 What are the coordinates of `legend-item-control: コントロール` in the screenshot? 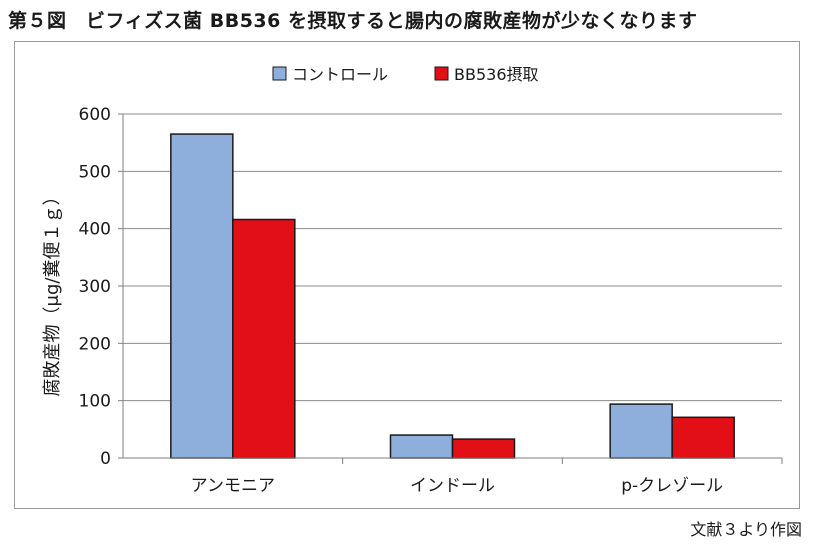 It's located at (330, 74).